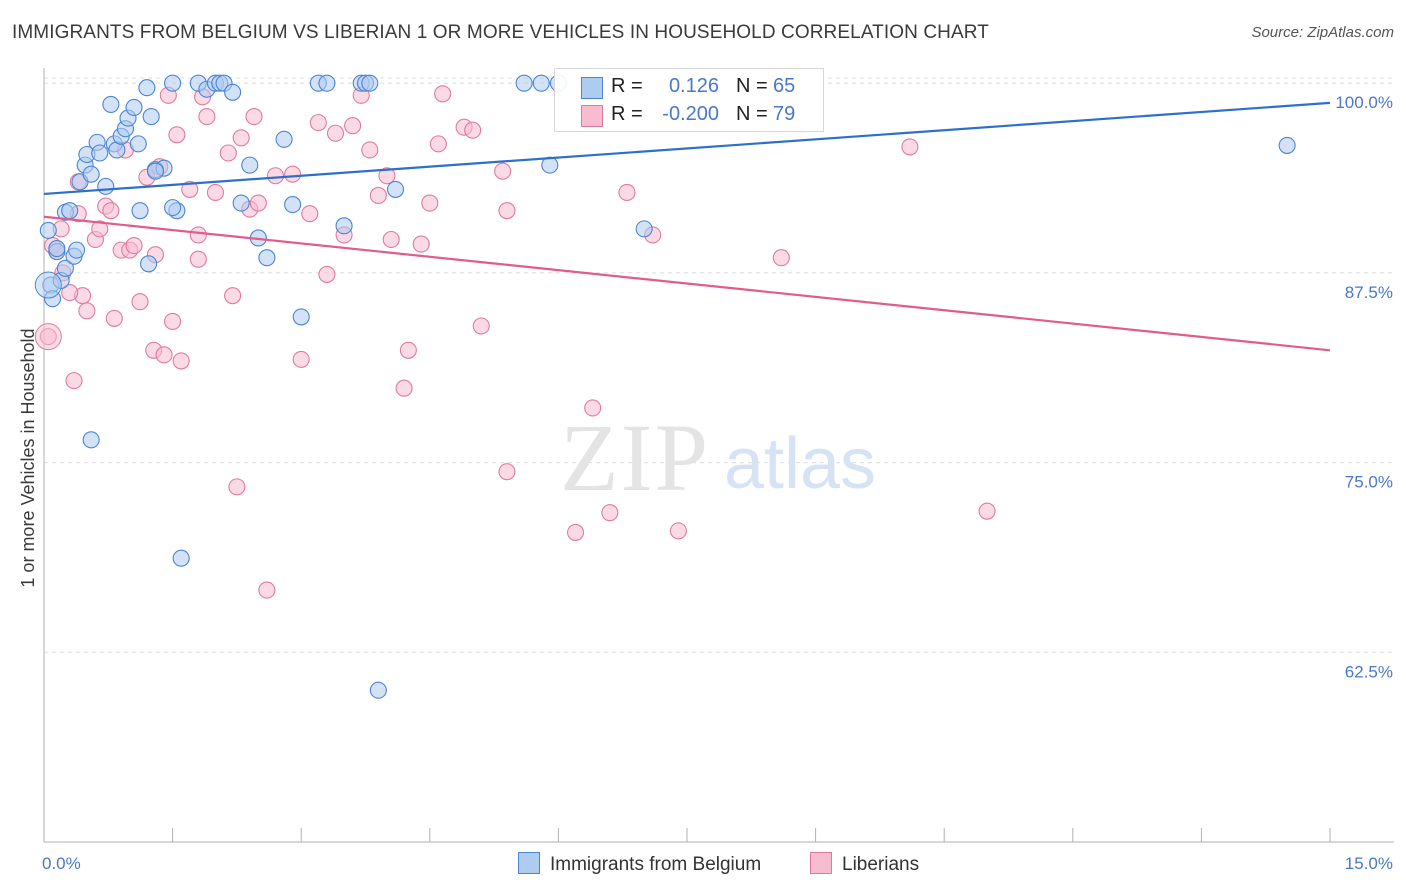 Image resolution: width=1406 pixels, height=892 pixels. Describe the element at coordinates (800, 464) in the screenshot. I see `watermark-atlas: atlas` at that location.